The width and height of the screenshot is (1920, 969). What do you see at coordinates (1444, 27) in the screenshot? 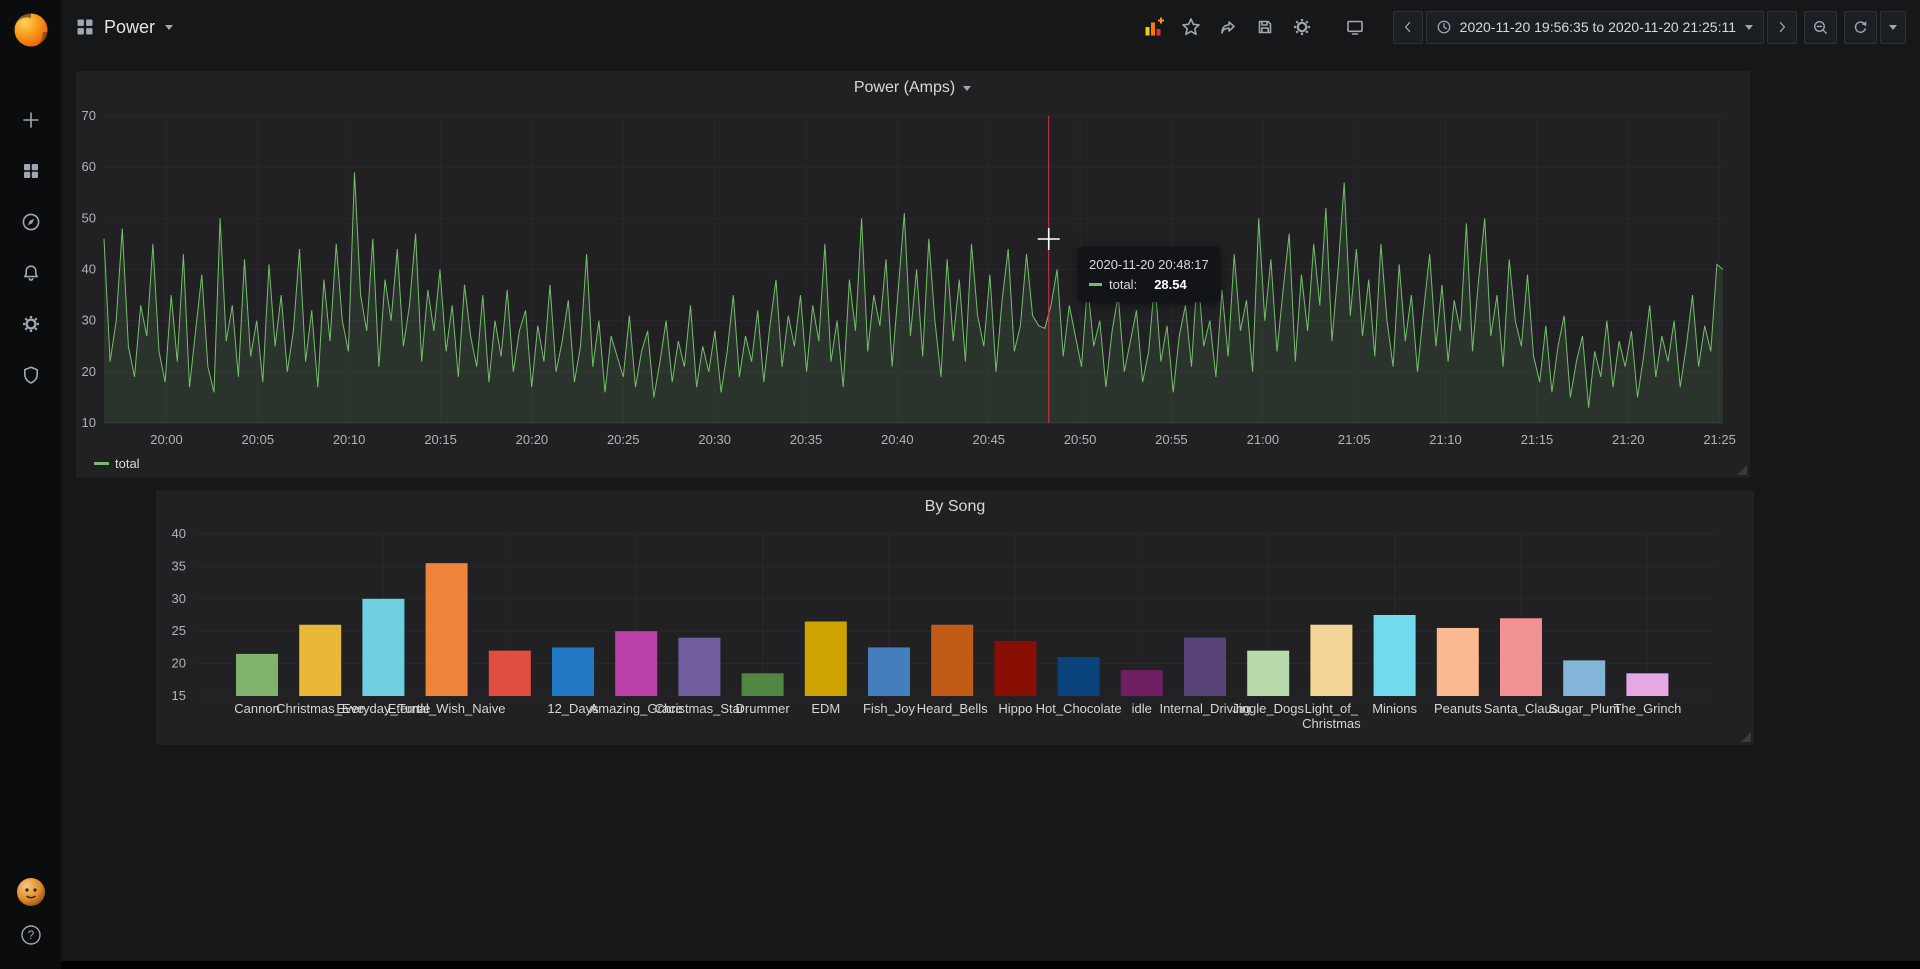
I see `clock-icon` at bounding box center [1444, 27].